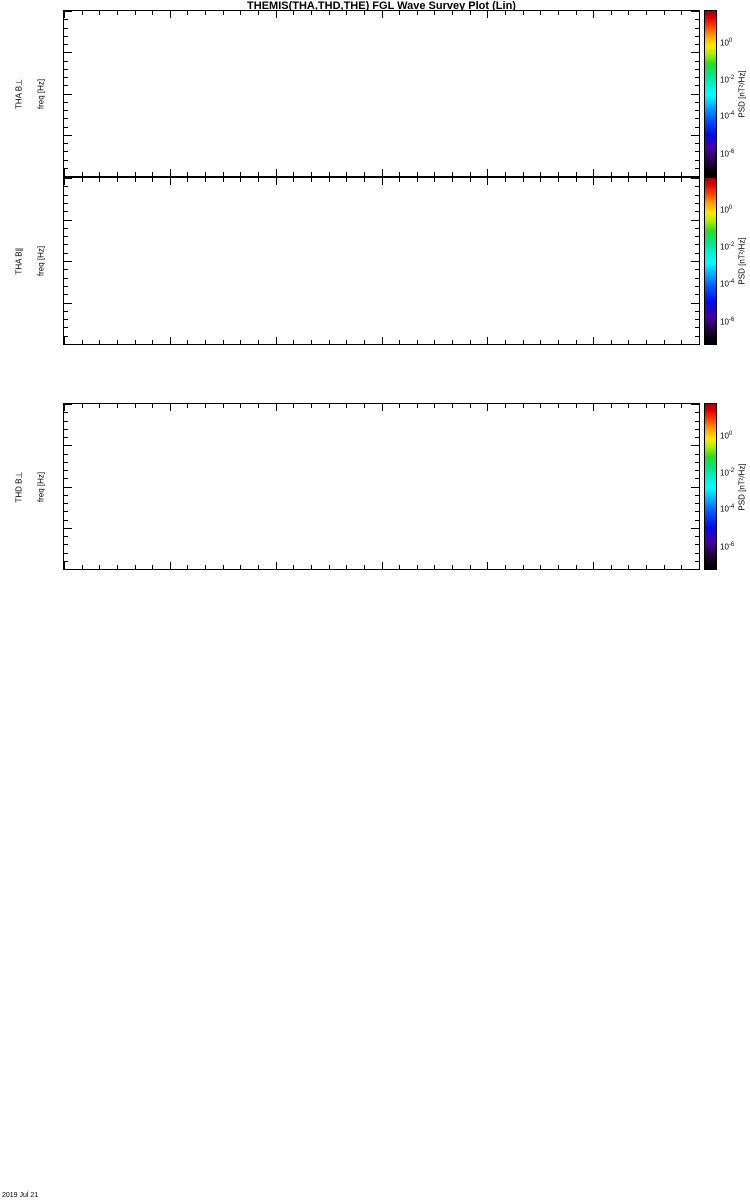 The height and width of the screenshot is (1200, 750). I want to click on colorbar-tick-label: 10⁰, so click(726, 42).